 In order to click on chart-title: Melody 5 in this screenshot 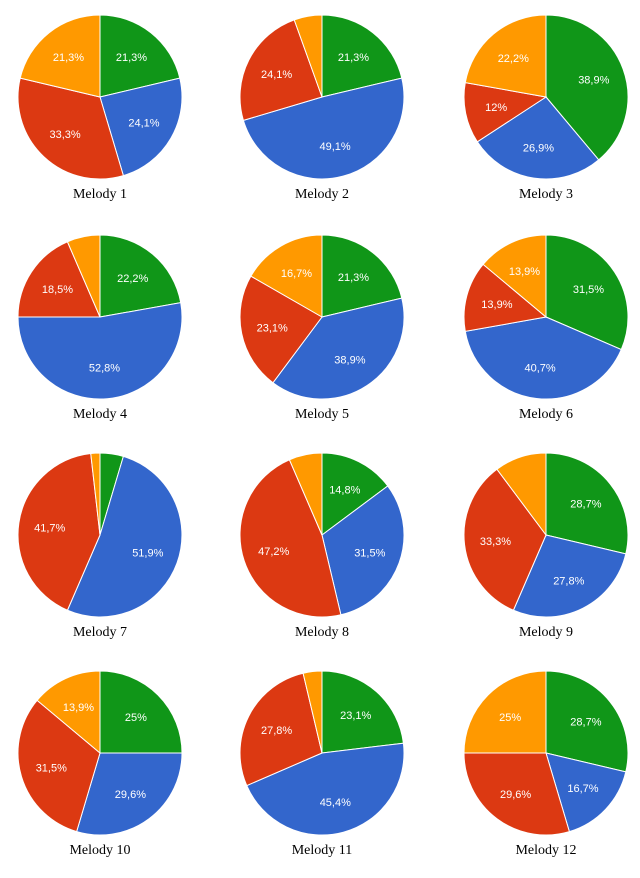, I will do `click(322, 414)`.